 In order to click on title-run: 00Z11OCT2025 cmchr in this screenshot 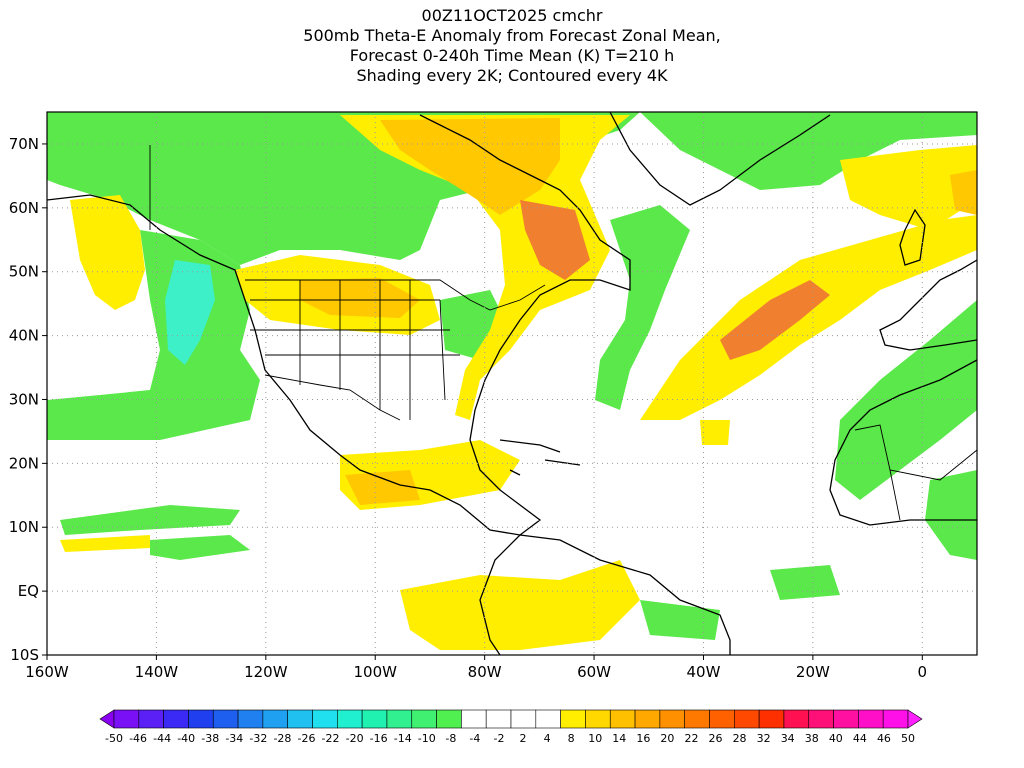, I will do `click(512, 15)`.